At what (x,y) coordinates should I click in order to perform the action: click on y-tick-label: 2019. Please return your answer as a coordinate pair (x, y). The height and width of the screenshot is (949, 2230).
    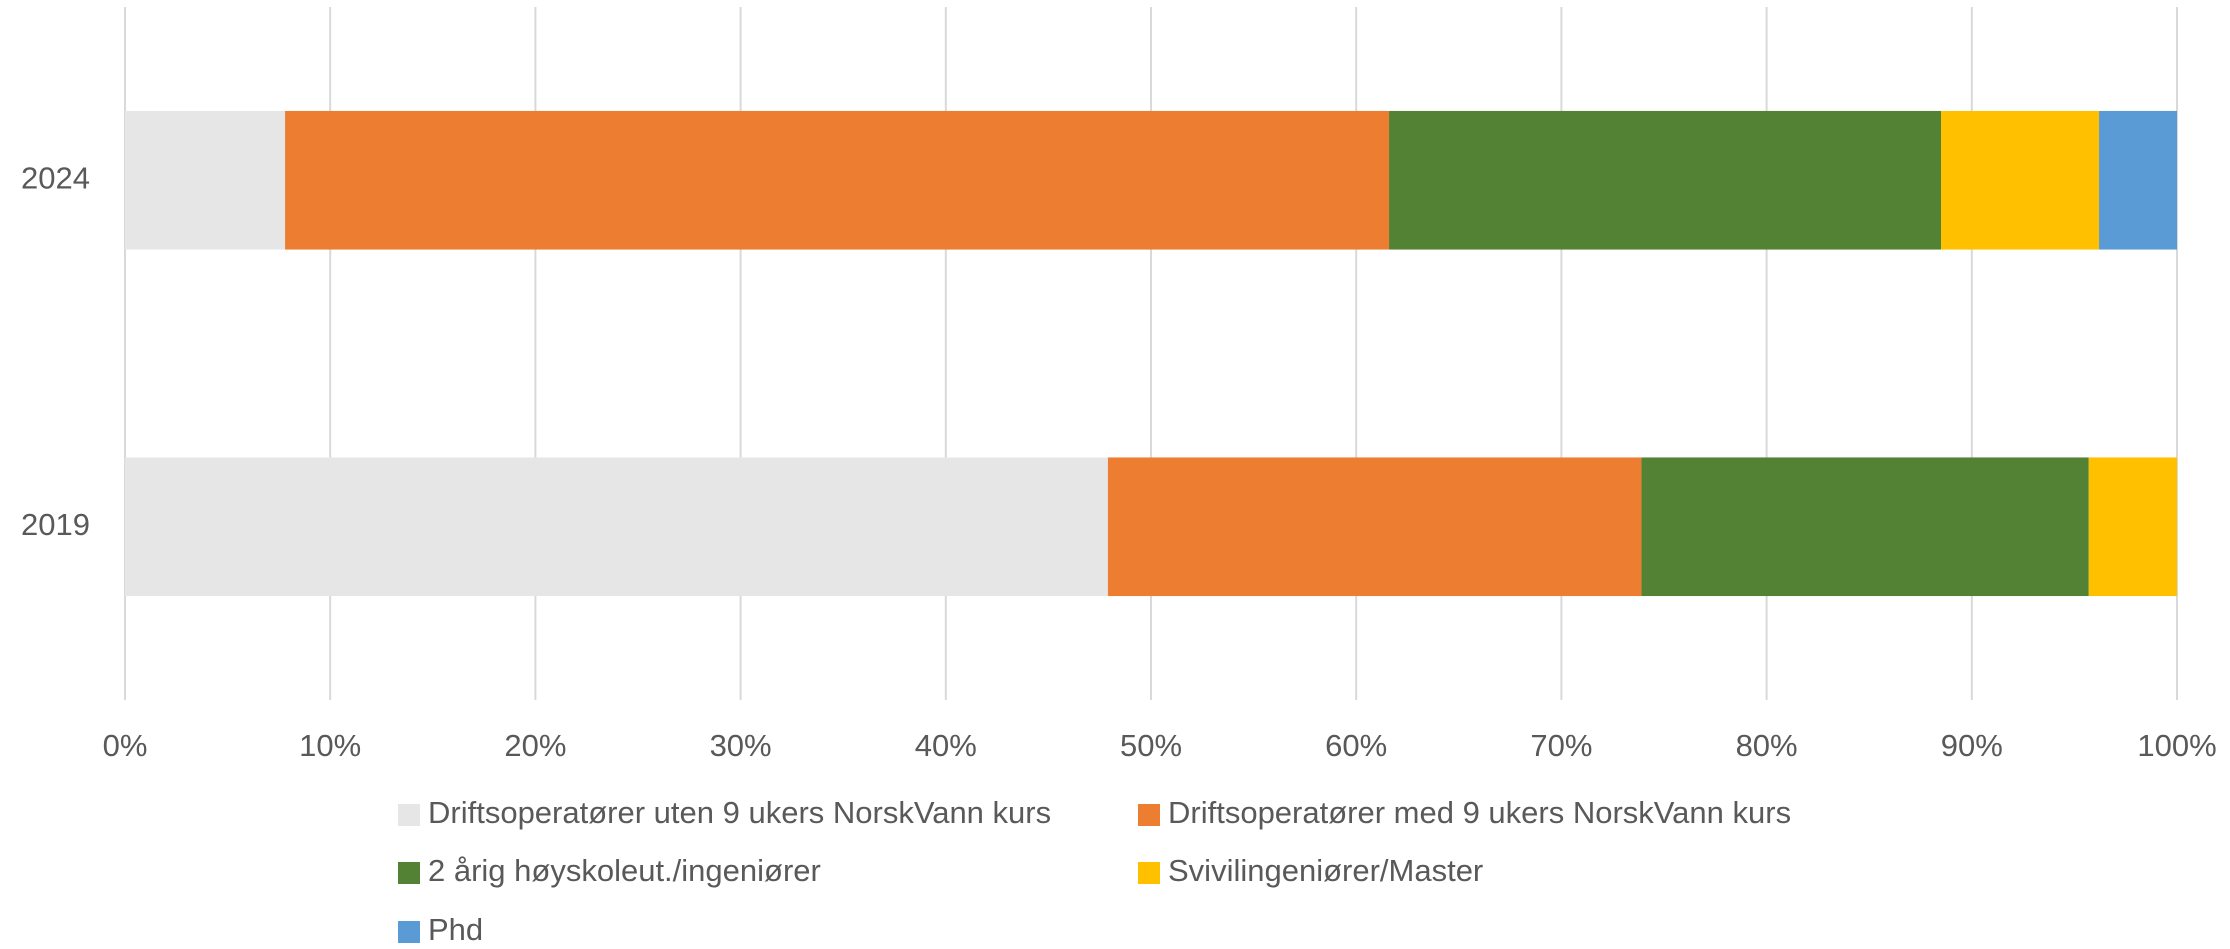
    Looking at the image, I should click on (55, 524).